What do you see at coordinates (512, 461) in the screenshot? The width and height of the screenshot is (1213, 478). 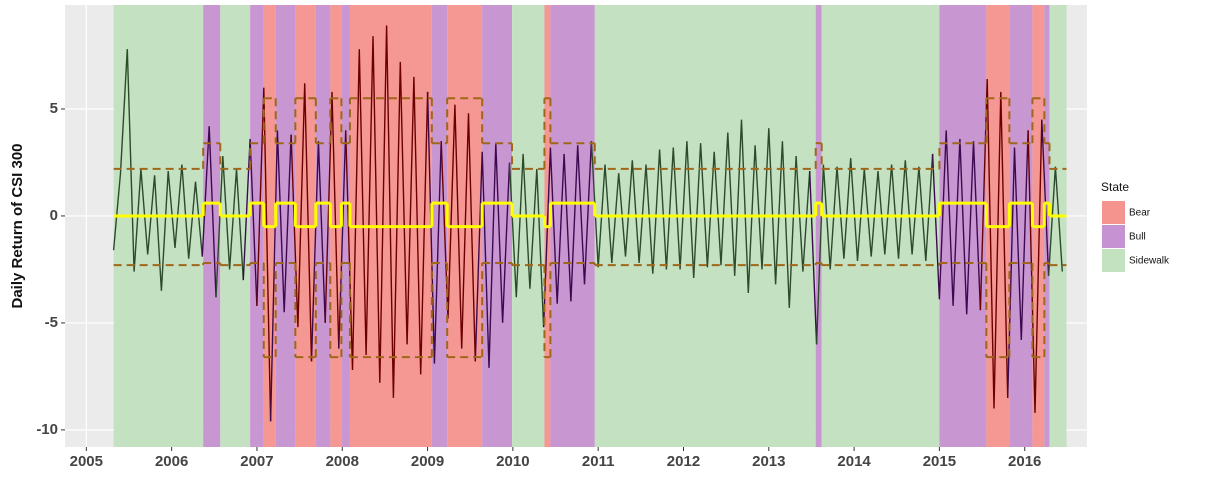 I see `x-tick-label: 2010` at bounding box center [512, 461].